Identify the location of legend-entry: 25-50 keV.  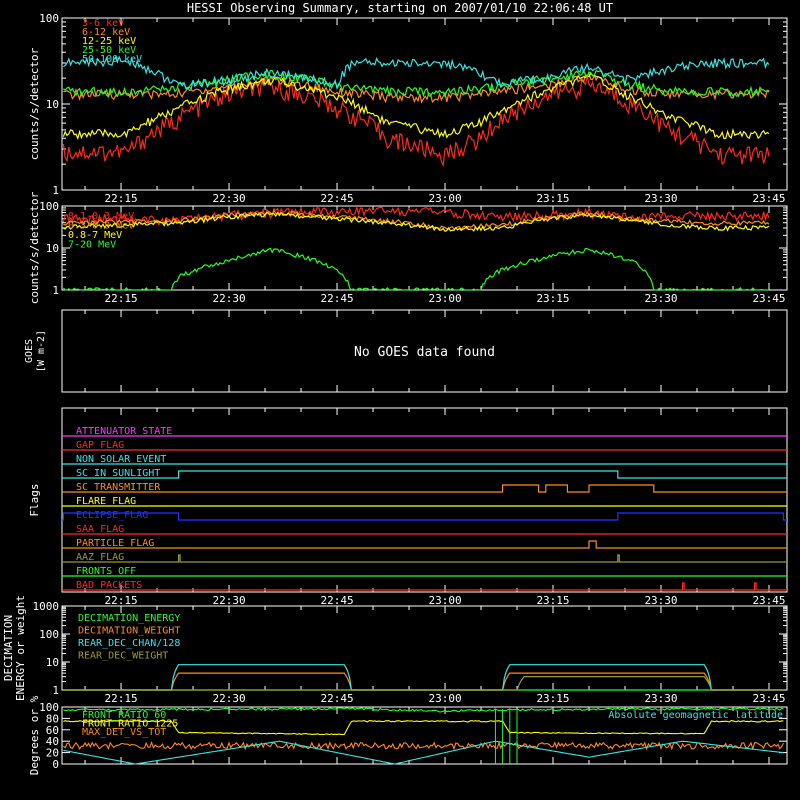
(109, 50).